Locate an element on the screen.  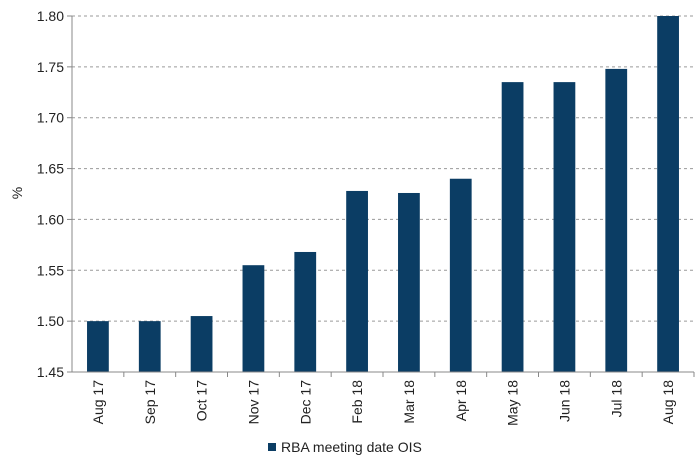
legend-label: RBA meeting date OIS is located at coordinates (351, 447).